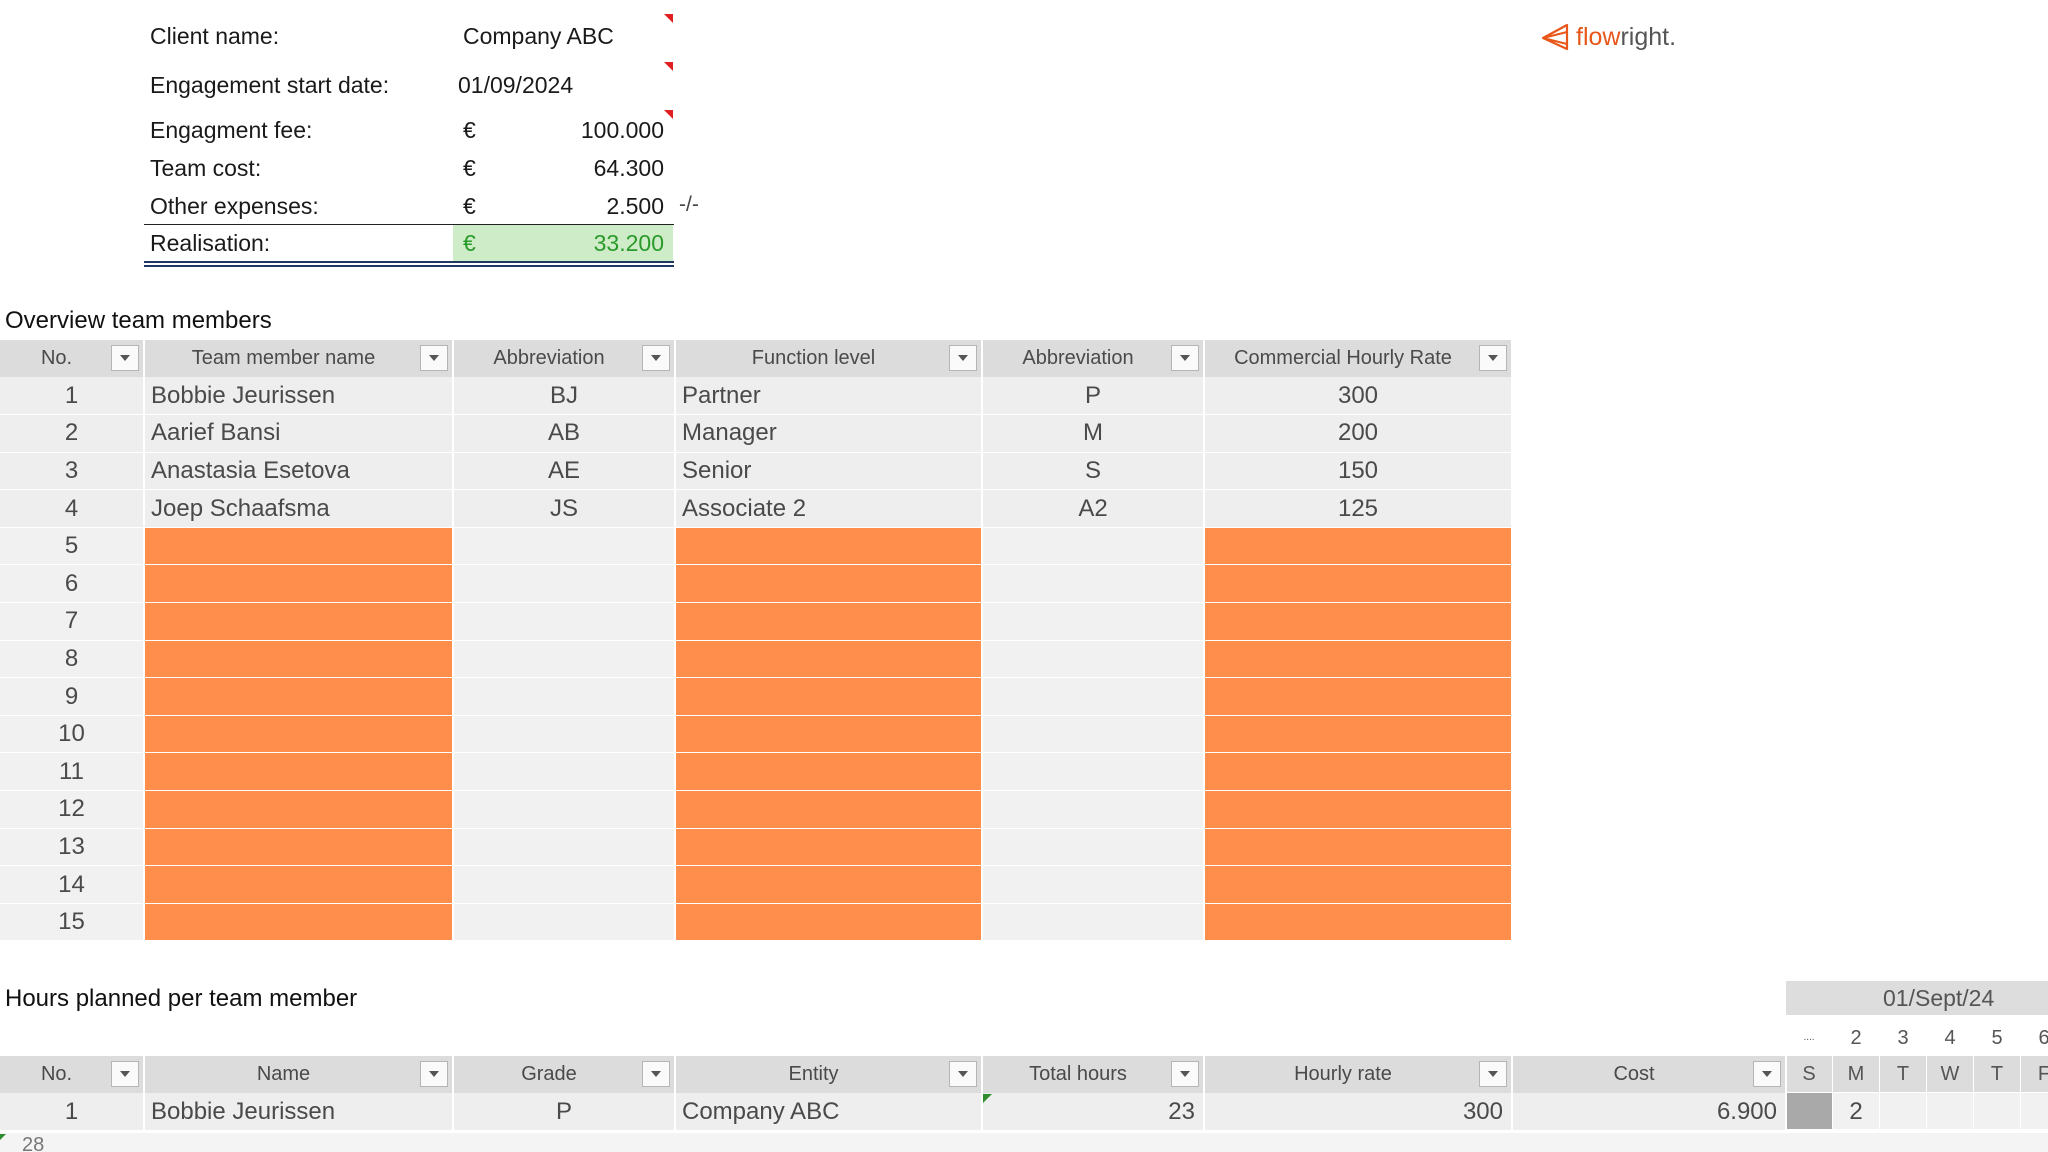 This screenshot has width=2048, height=1152. Describe the element at coordinates (299, 396) in the screenshot. I see `row-team-member-name: Bobbie Jeurissen` at that location.